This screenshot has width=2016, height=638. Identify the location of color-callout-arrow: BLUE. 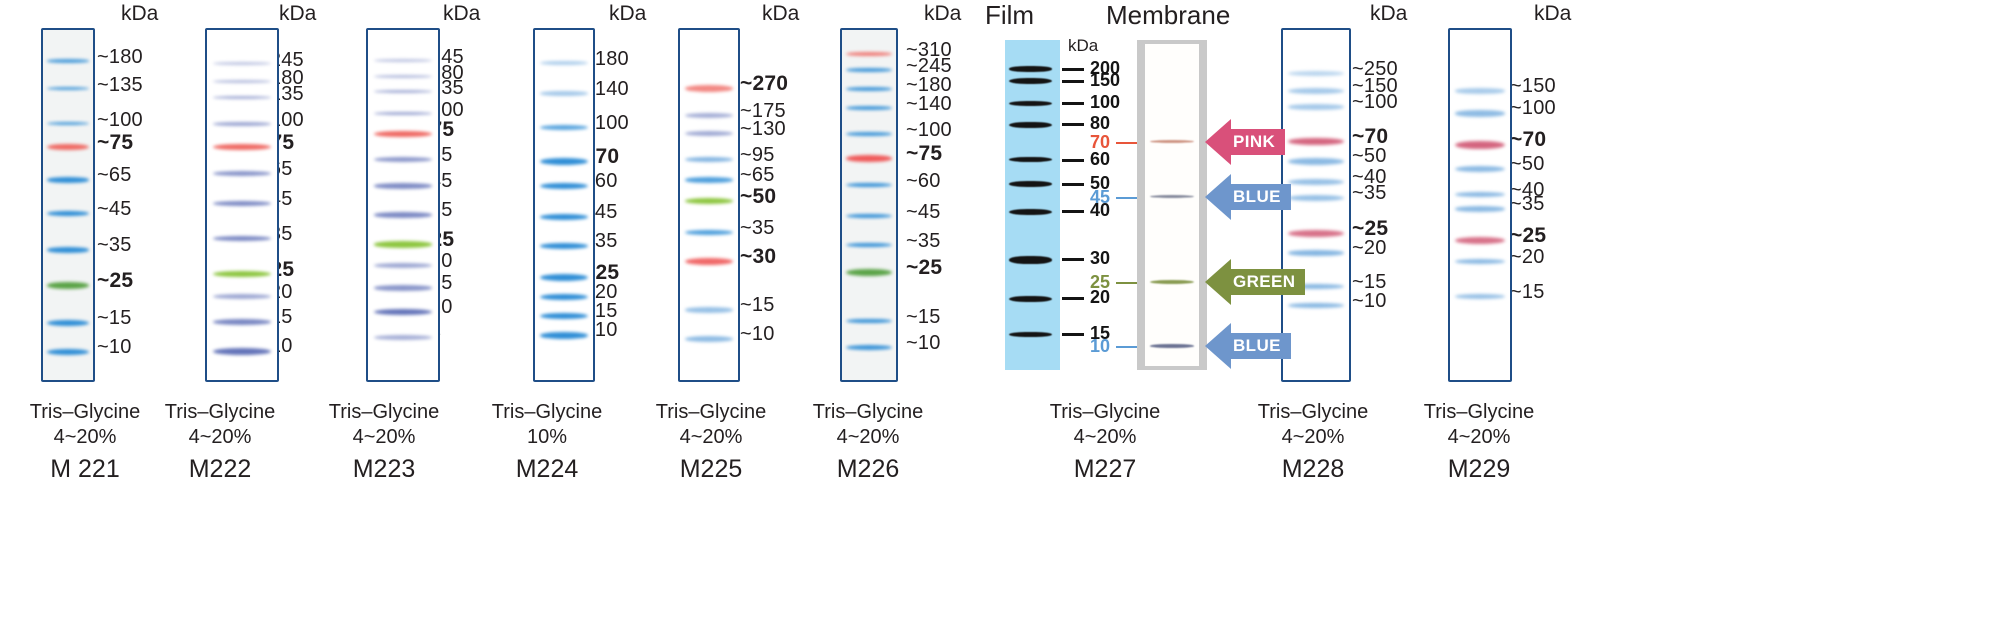
(1248, 197).